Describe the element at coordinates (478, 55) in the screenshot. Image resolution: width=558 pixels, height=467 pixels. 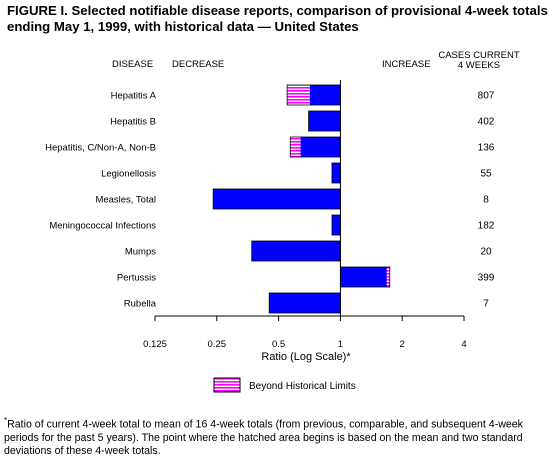
I see `cases-column-header-line-1: CASES CURRENT` at that location.